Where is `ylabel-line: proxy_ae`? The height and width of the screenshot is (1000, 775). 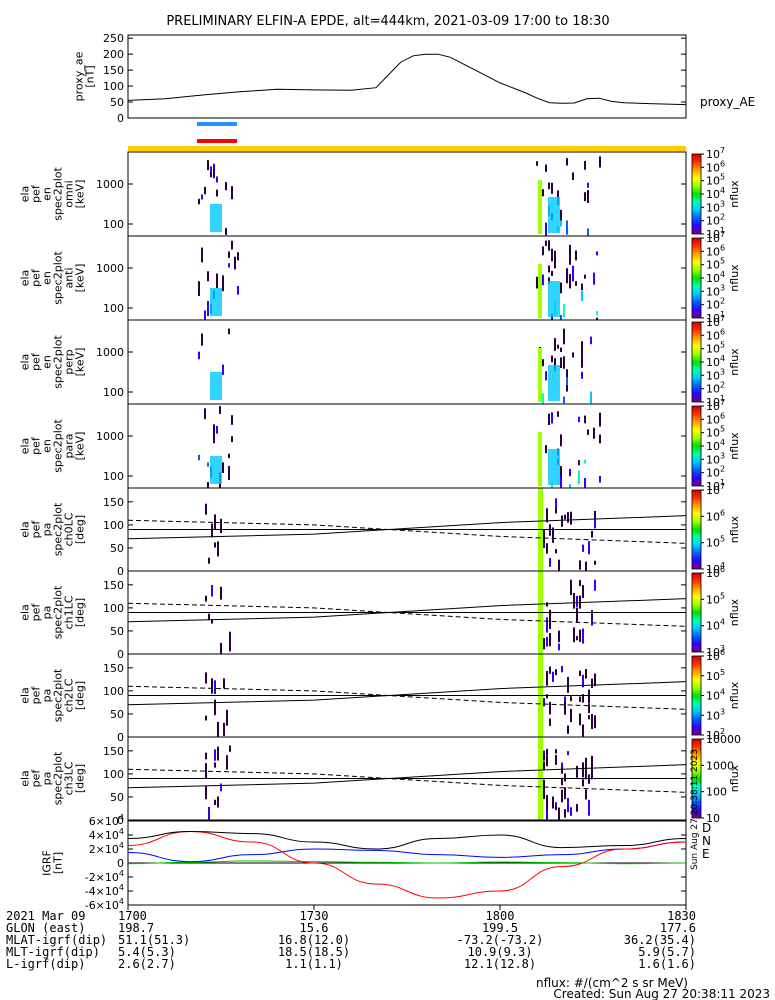
ylabel-line: proxy_ae is located at coordinates (79, 76).